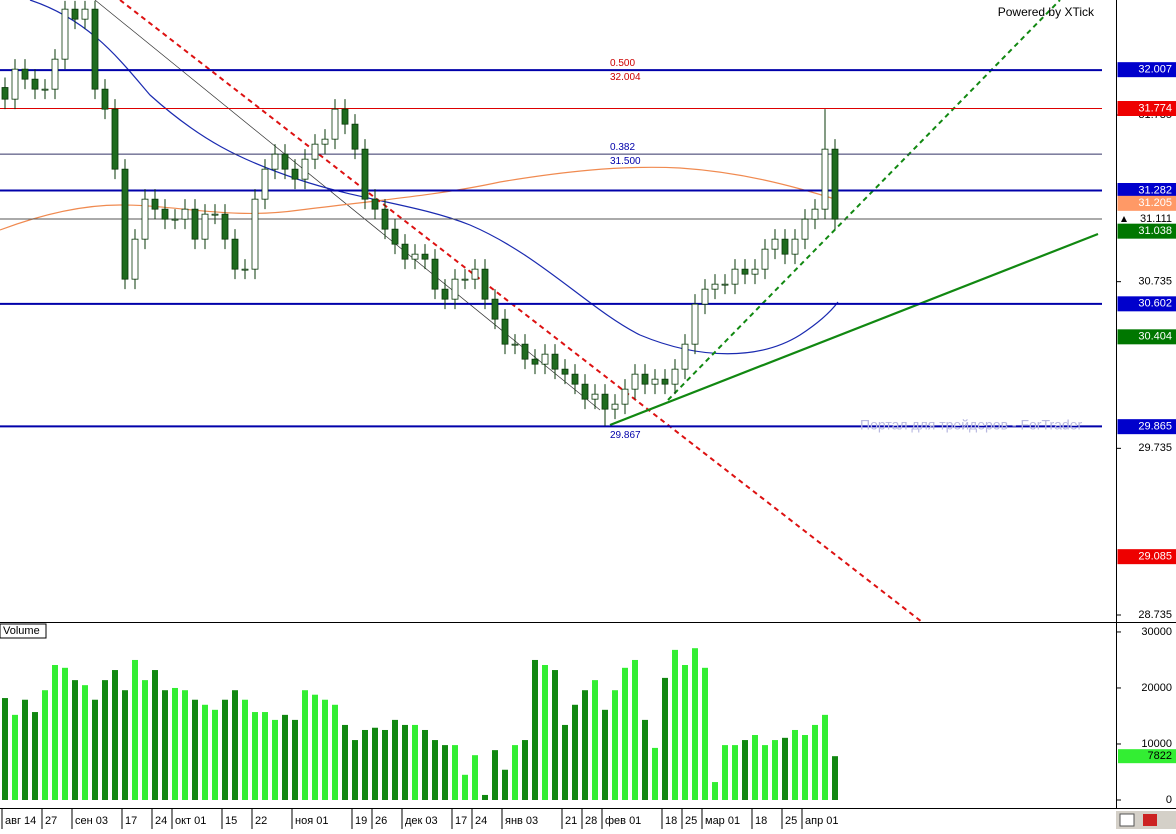 The image size is (1176, 834). I want to click on trend-line, so click(854, 329).